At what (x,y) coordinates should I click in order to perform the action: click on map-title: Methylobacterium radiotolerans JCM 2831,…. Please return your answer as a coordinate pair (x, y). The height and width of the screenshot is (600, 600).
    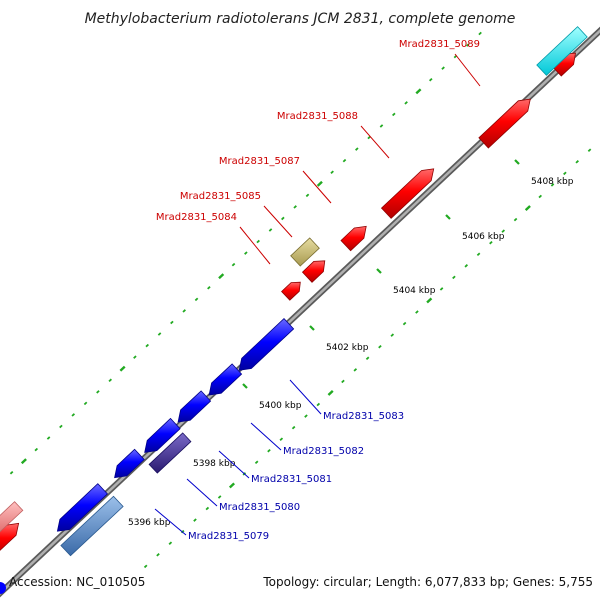
    Looking at the image, I should click on (300, 19).